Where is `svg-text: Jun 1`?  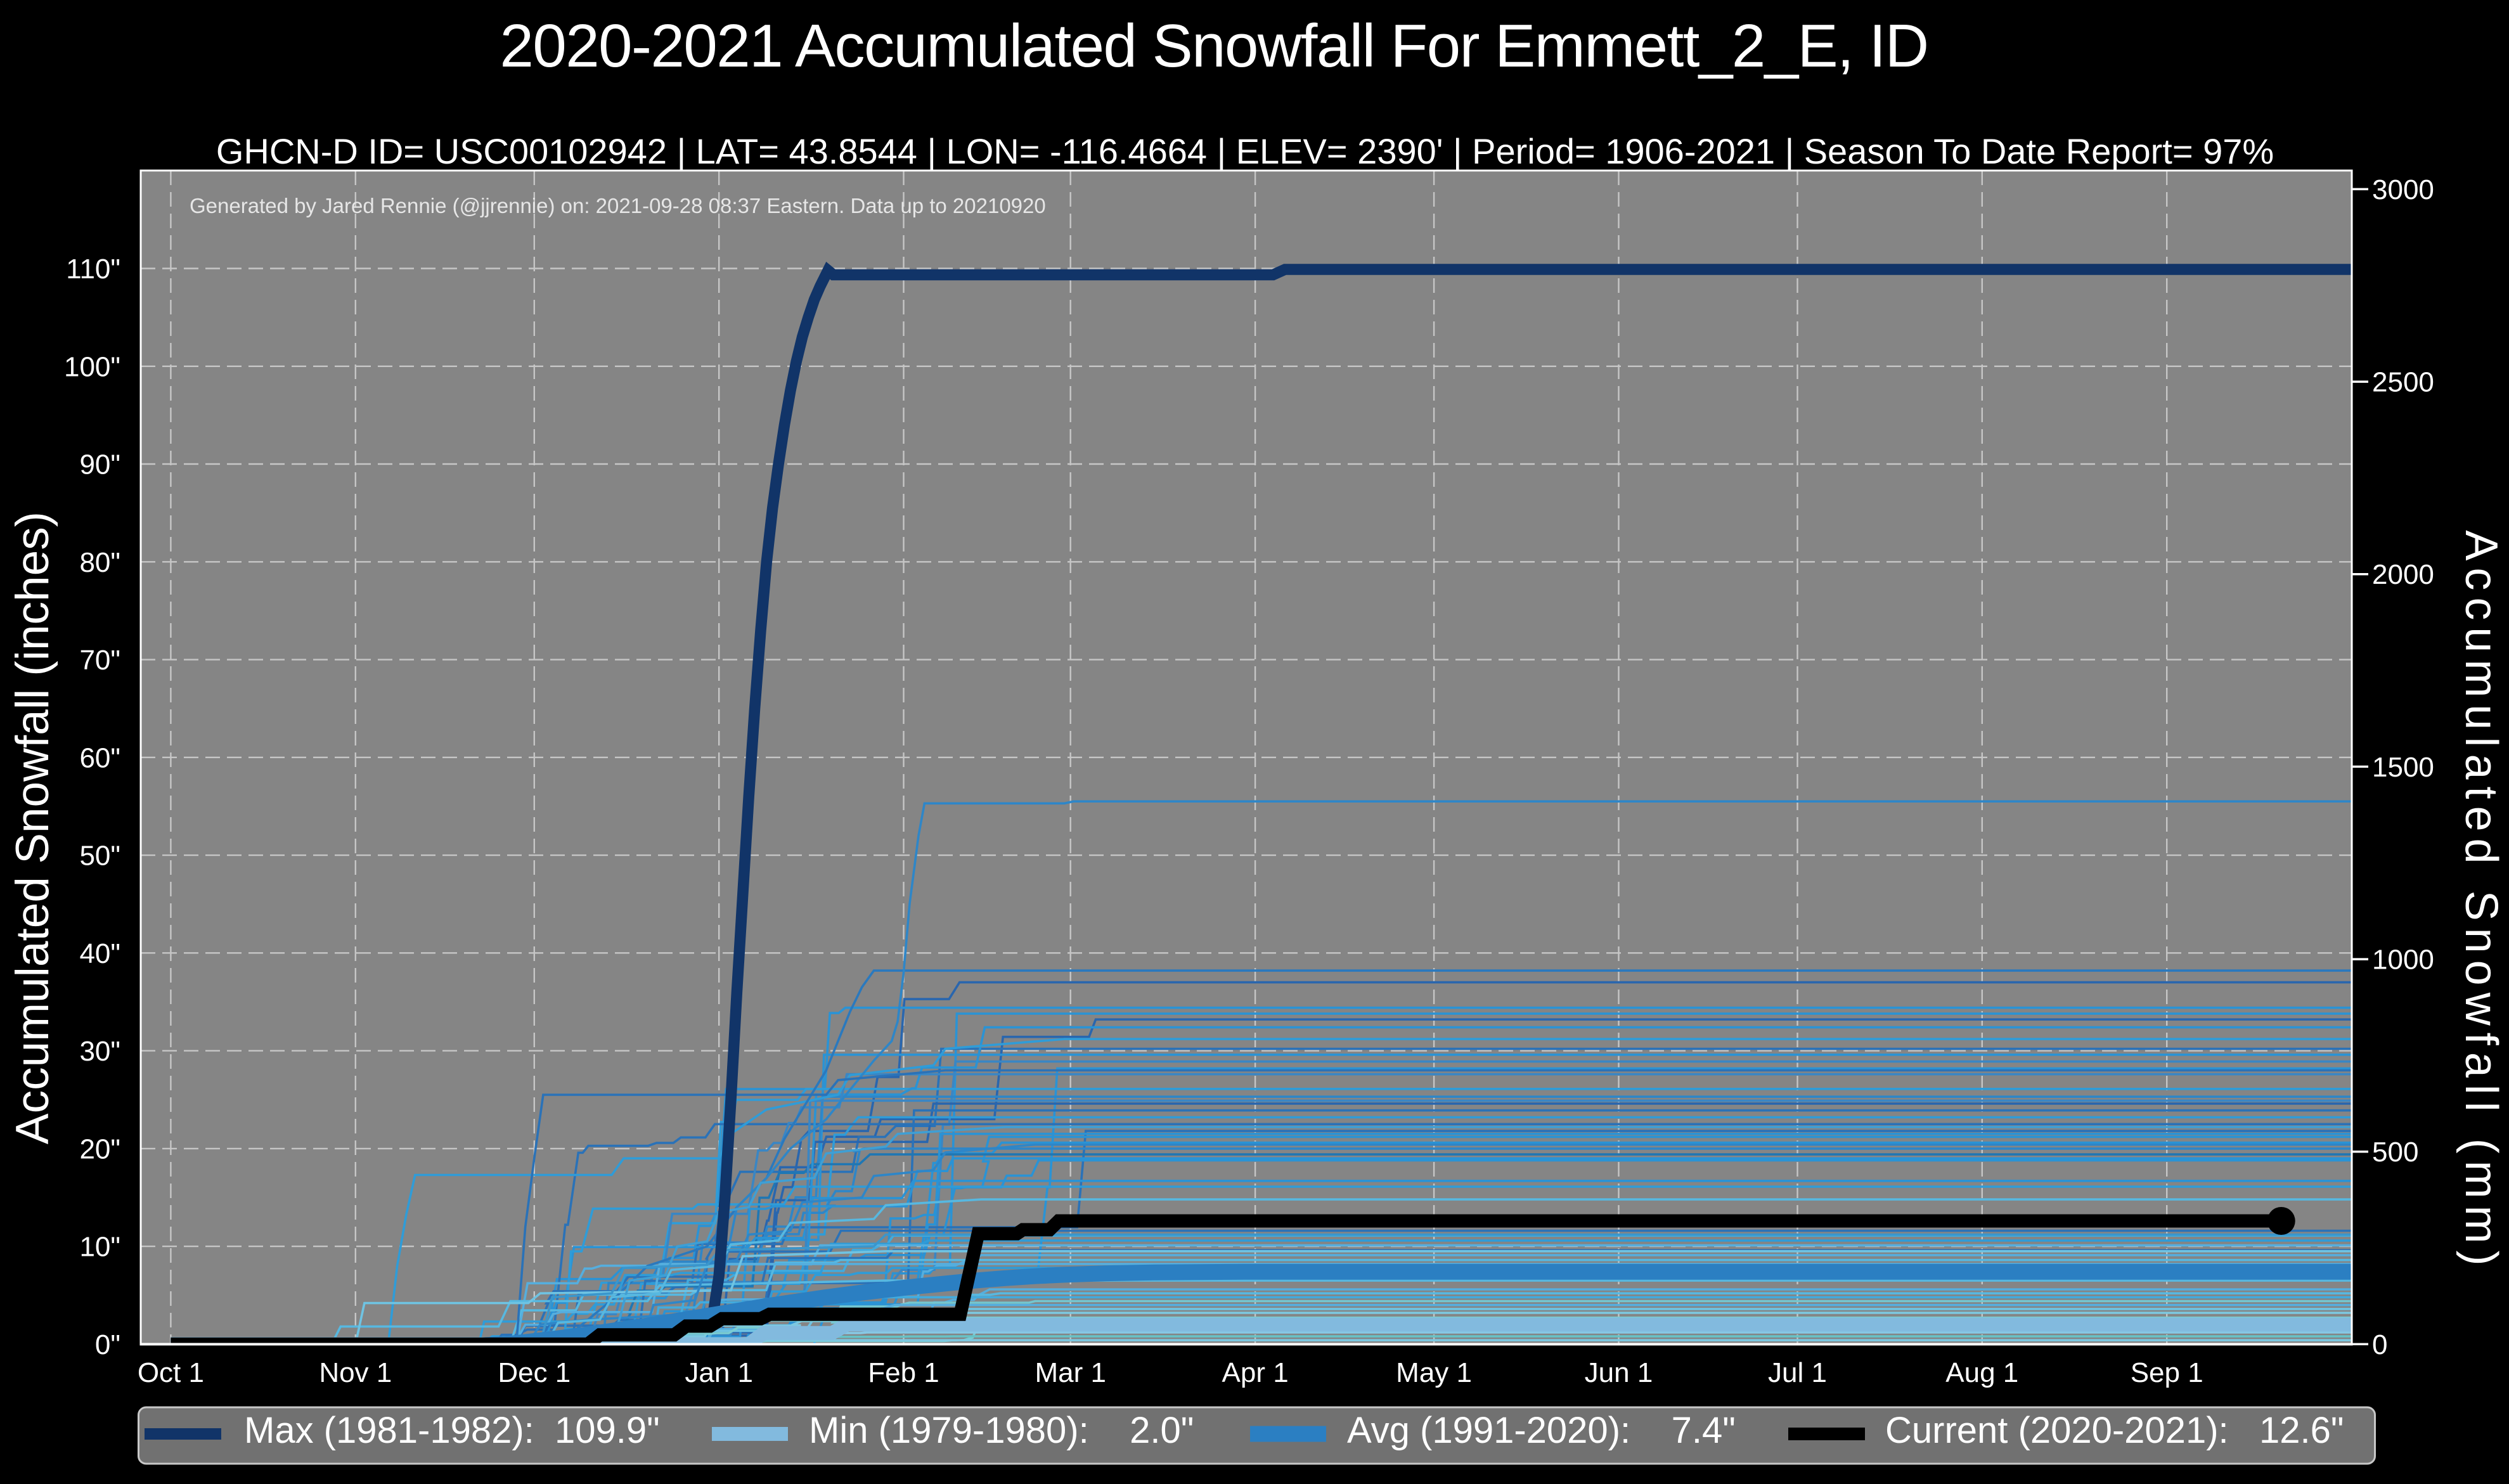 svg-text: Jun 1 is located at coordinates (1619, 1372).